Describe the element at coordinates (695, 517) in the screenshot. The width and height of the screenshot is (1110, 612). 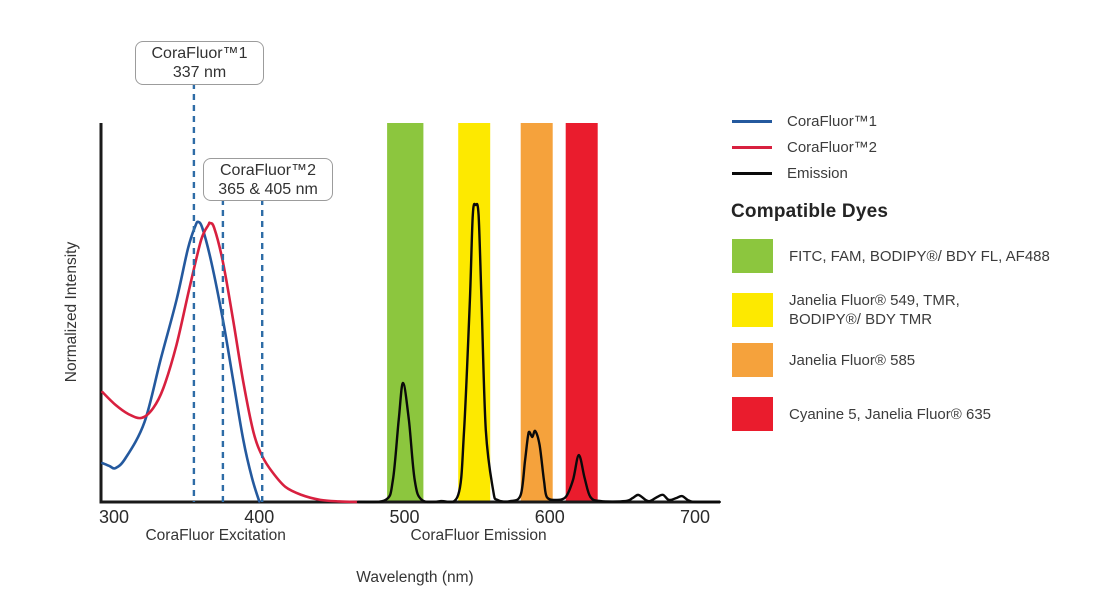
I see `x-tick-label-700: 700` at that location.